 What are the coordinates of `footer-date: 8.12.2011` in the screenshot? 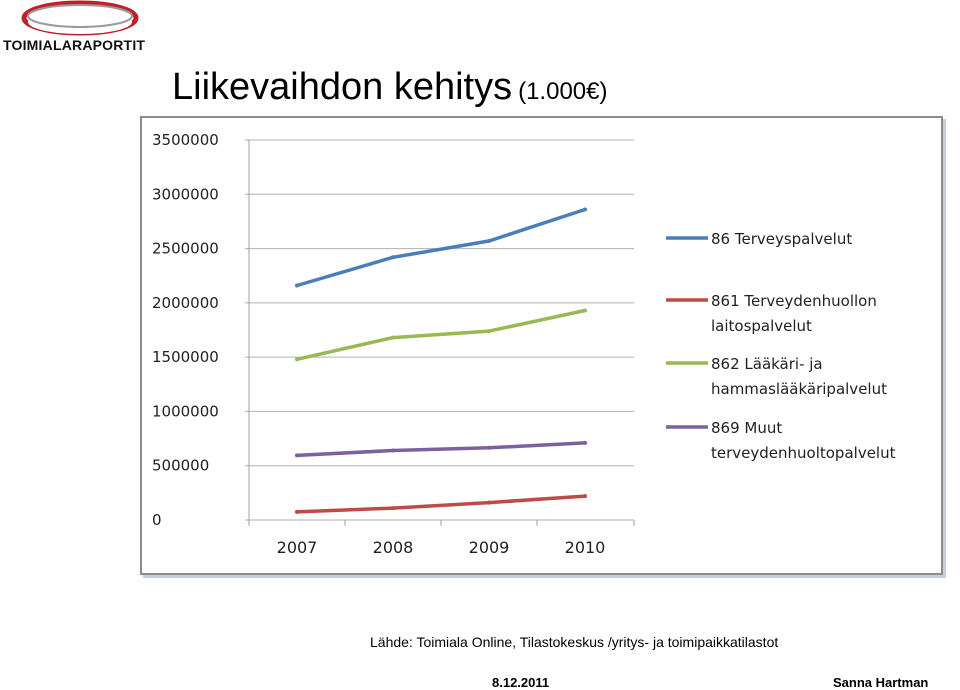 It's located at (521, 682).